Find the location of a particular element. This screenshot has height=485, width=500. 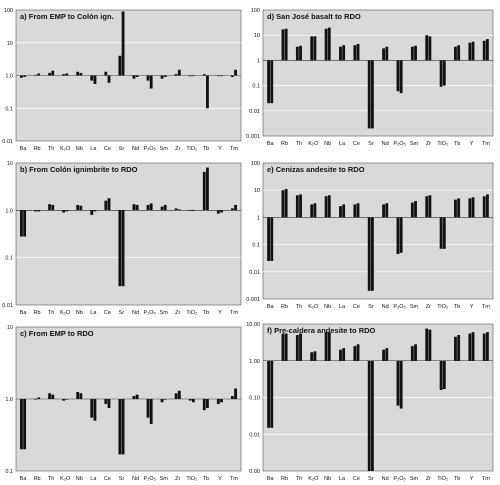

x-tick-label: Th is located at coordinates (51, 149).